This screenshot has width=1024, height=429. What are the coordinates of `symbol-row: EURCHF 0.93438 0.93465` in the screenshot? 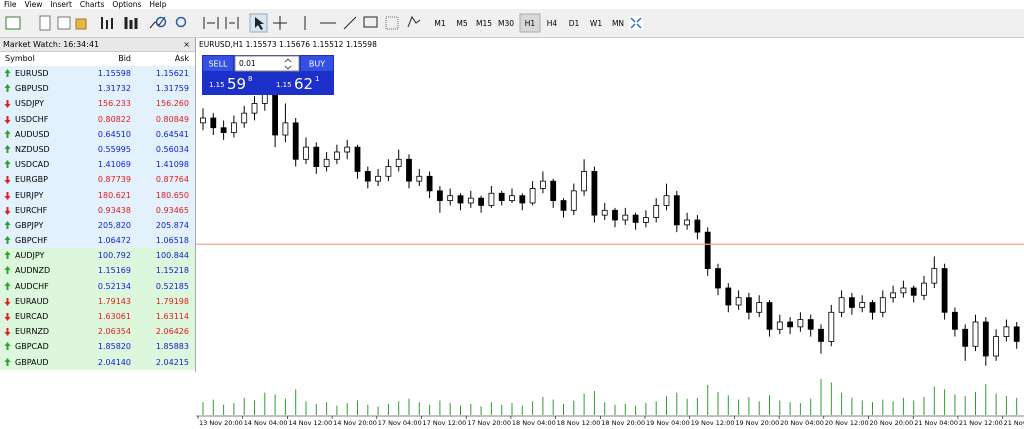 It's located at (97, 210).